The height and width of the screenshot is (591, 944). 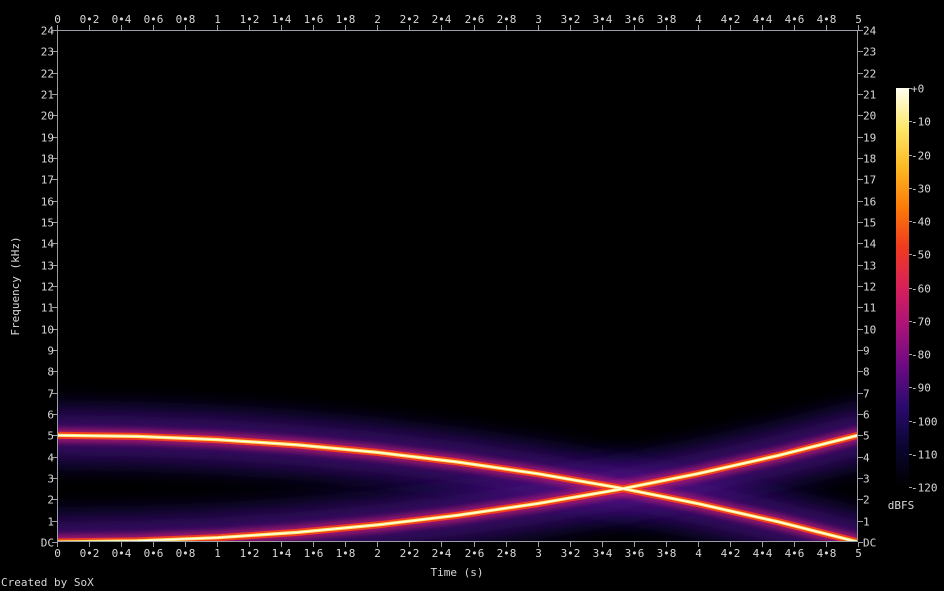 I want to click on y-tick-label-left: 15, so click(x=47, y=223).